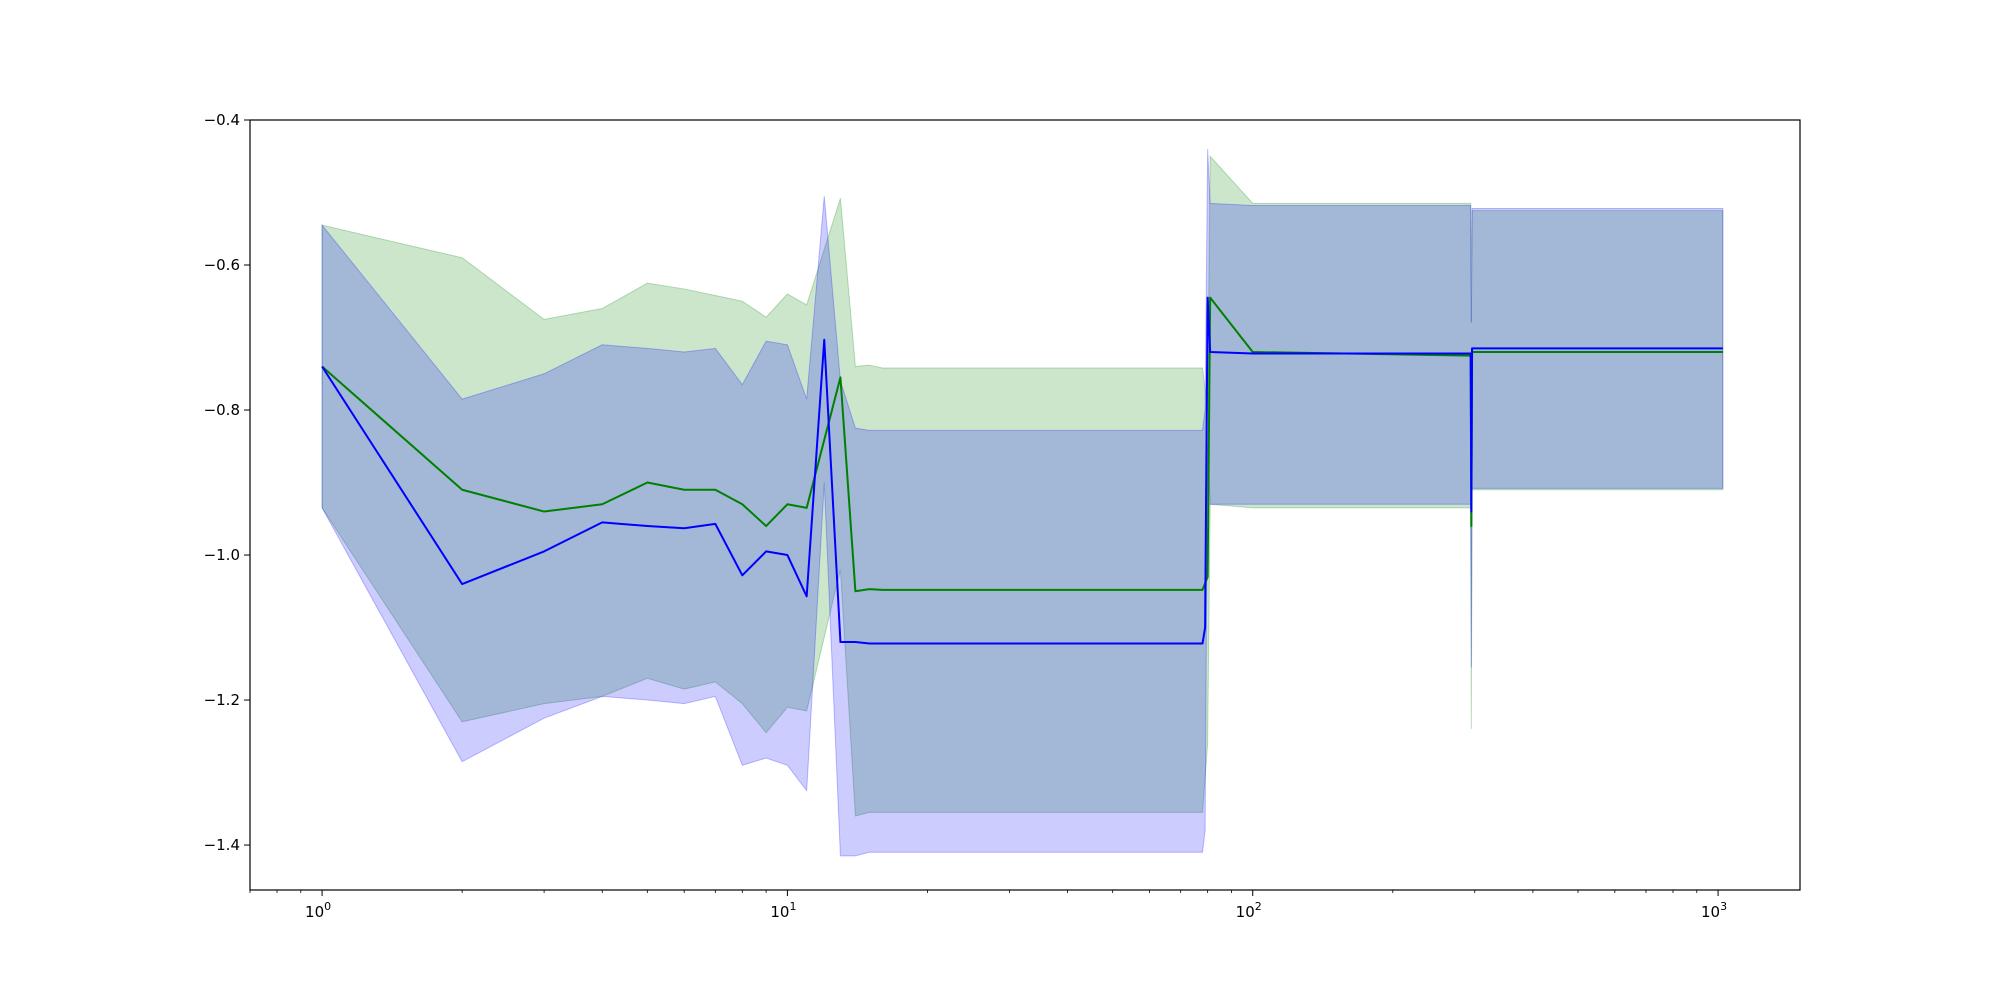 The image size is (2000, 1000). What do you see at coordinates (227, 482) in the screenshot?
I see `y-axis: −0.4 −0.6 −0.8 −1.0 −1.2 −1.4` at bounding box center [227, 482].